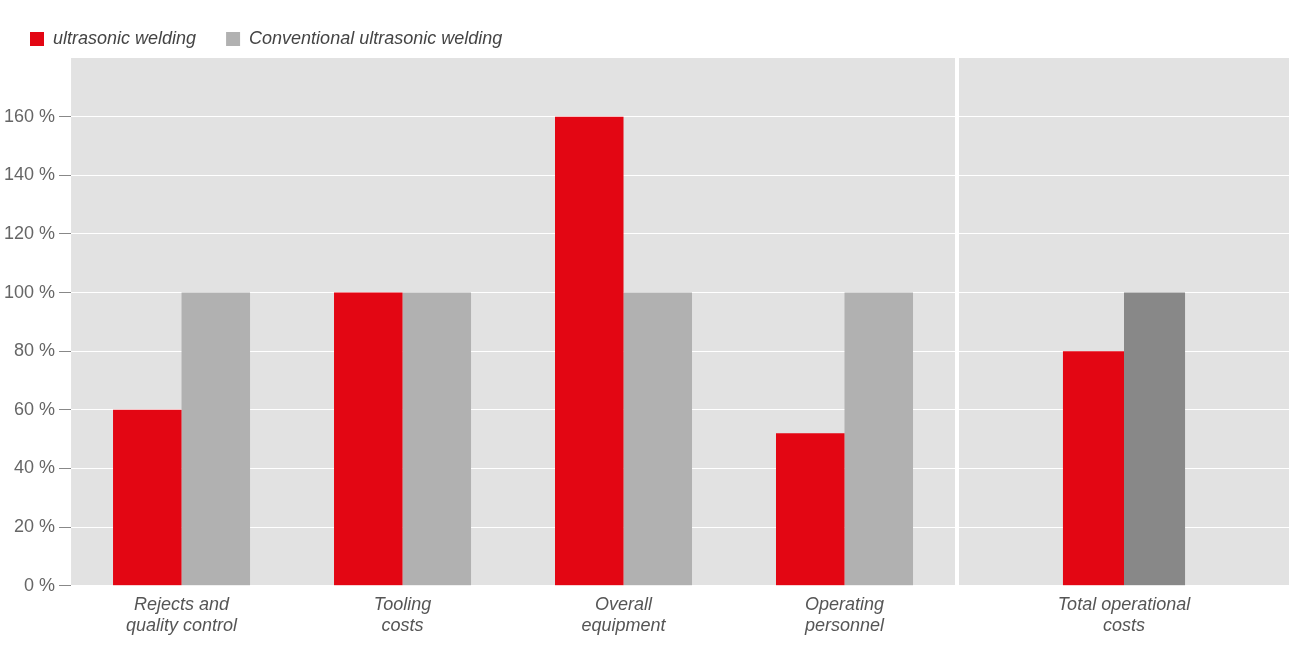 The width and height of the screenshot is (1293, 645). Describe the element at coordinates (1124, 614) in the screenshot. I see `x-tick-label: Total operational costs` at that location.